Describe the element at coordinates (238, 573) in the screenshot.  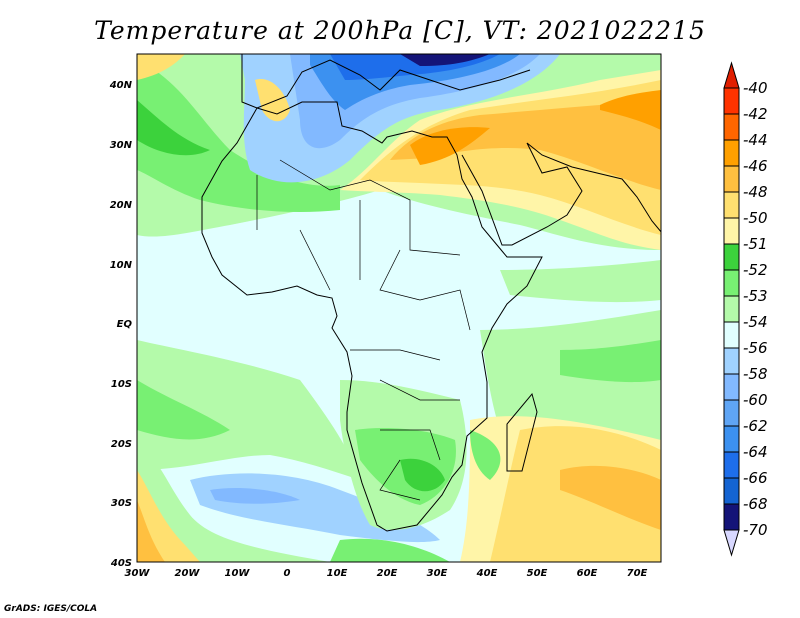
I see `lon-label: 10W` at that location.